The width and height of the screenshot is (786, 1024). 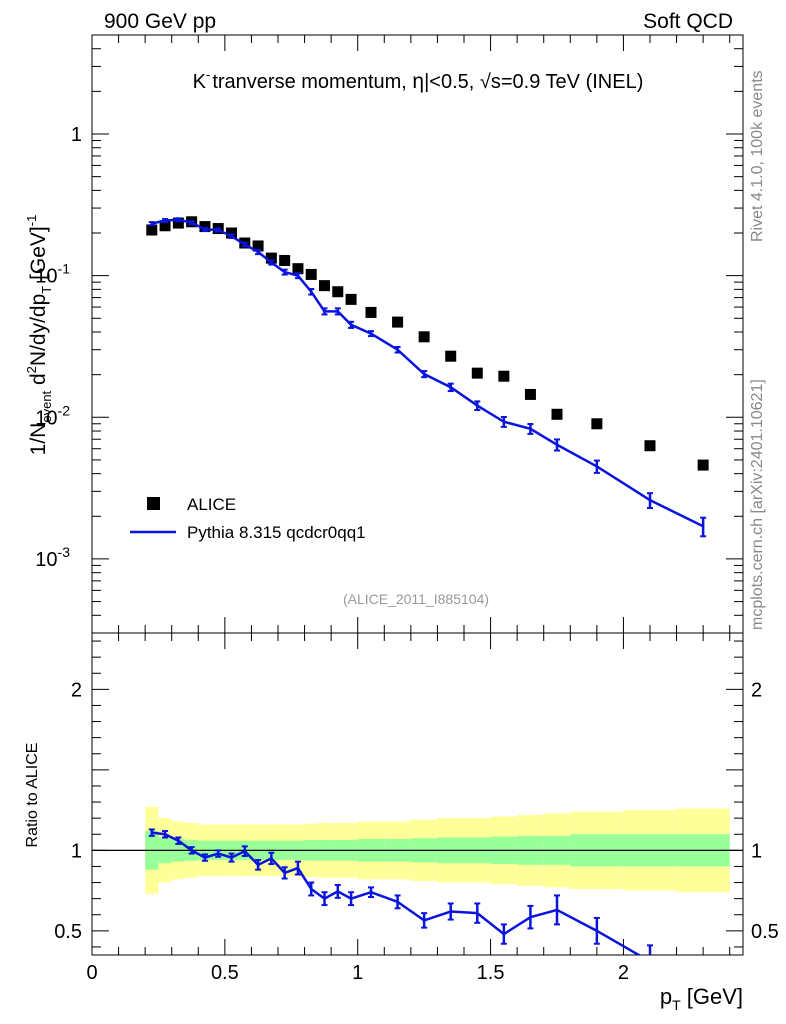 What do you see at coordinates (756, 690) in the screenshot?
I see `ratio-y-tick-label-right: 2` at bounding box center [756, 690].